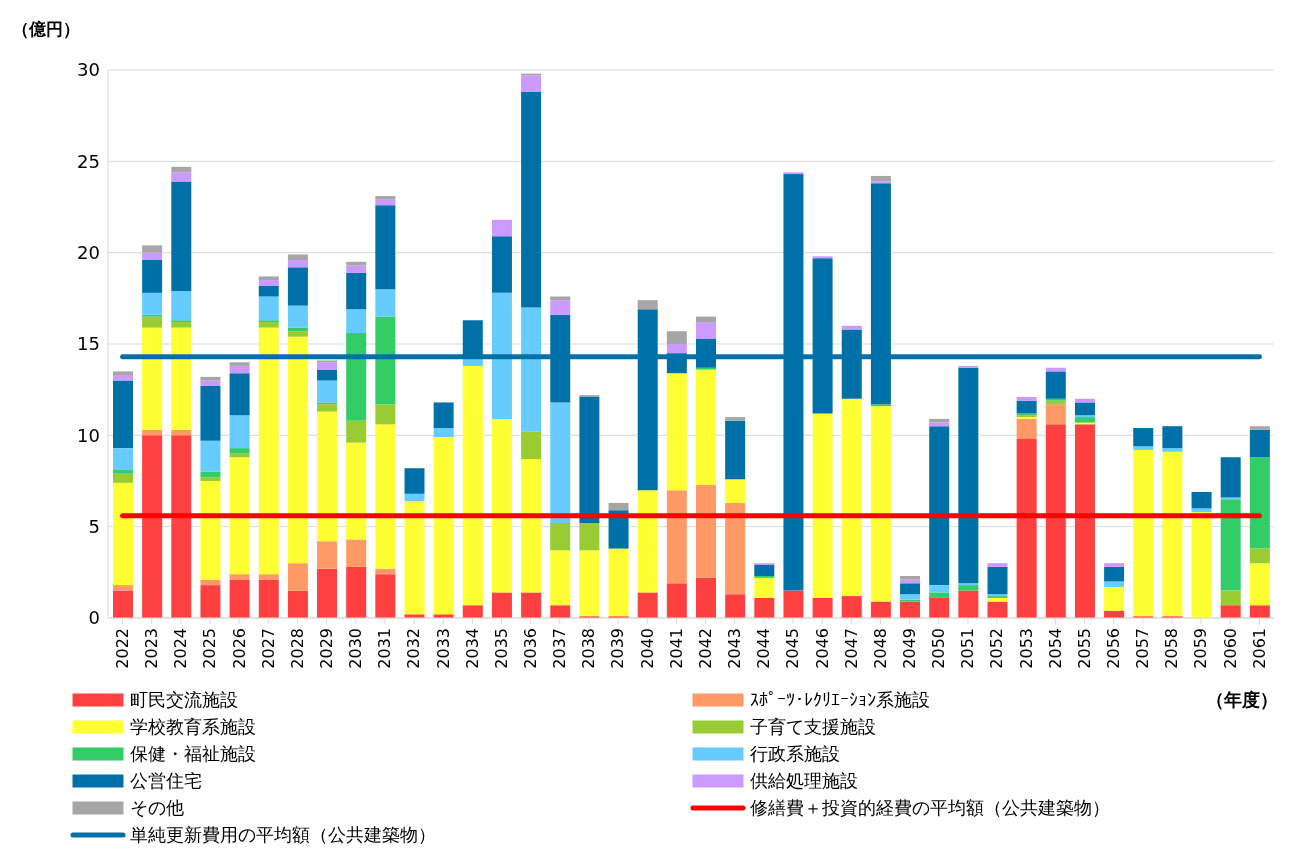 The height and width of the screenshot is (851, 1292). Describe the element at coordinates (122, 648) in the screenshot. I see `x-tick-label: 2022` at that location.